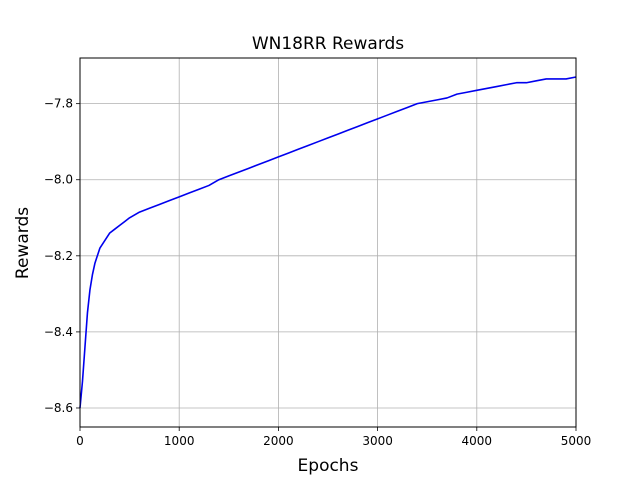  What do you see at coordinates (58, 408) in the screenshot?
I see `y-tick-label: −8.6` at bounding box center [58, 408].